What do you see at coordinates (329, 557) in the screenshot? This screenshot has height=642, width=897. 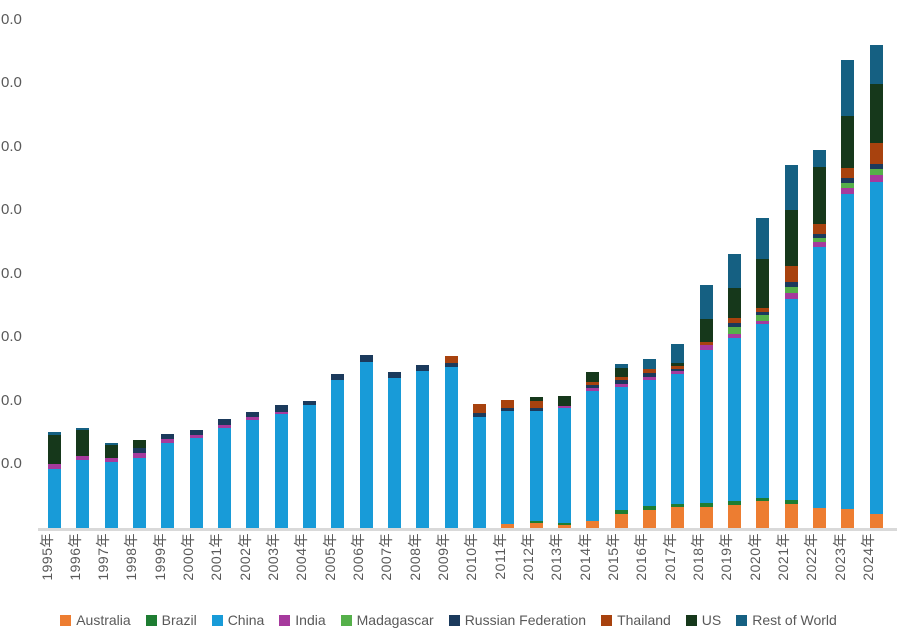 I see `x-axis-label: 2005年` at bounding box center [329, 557].